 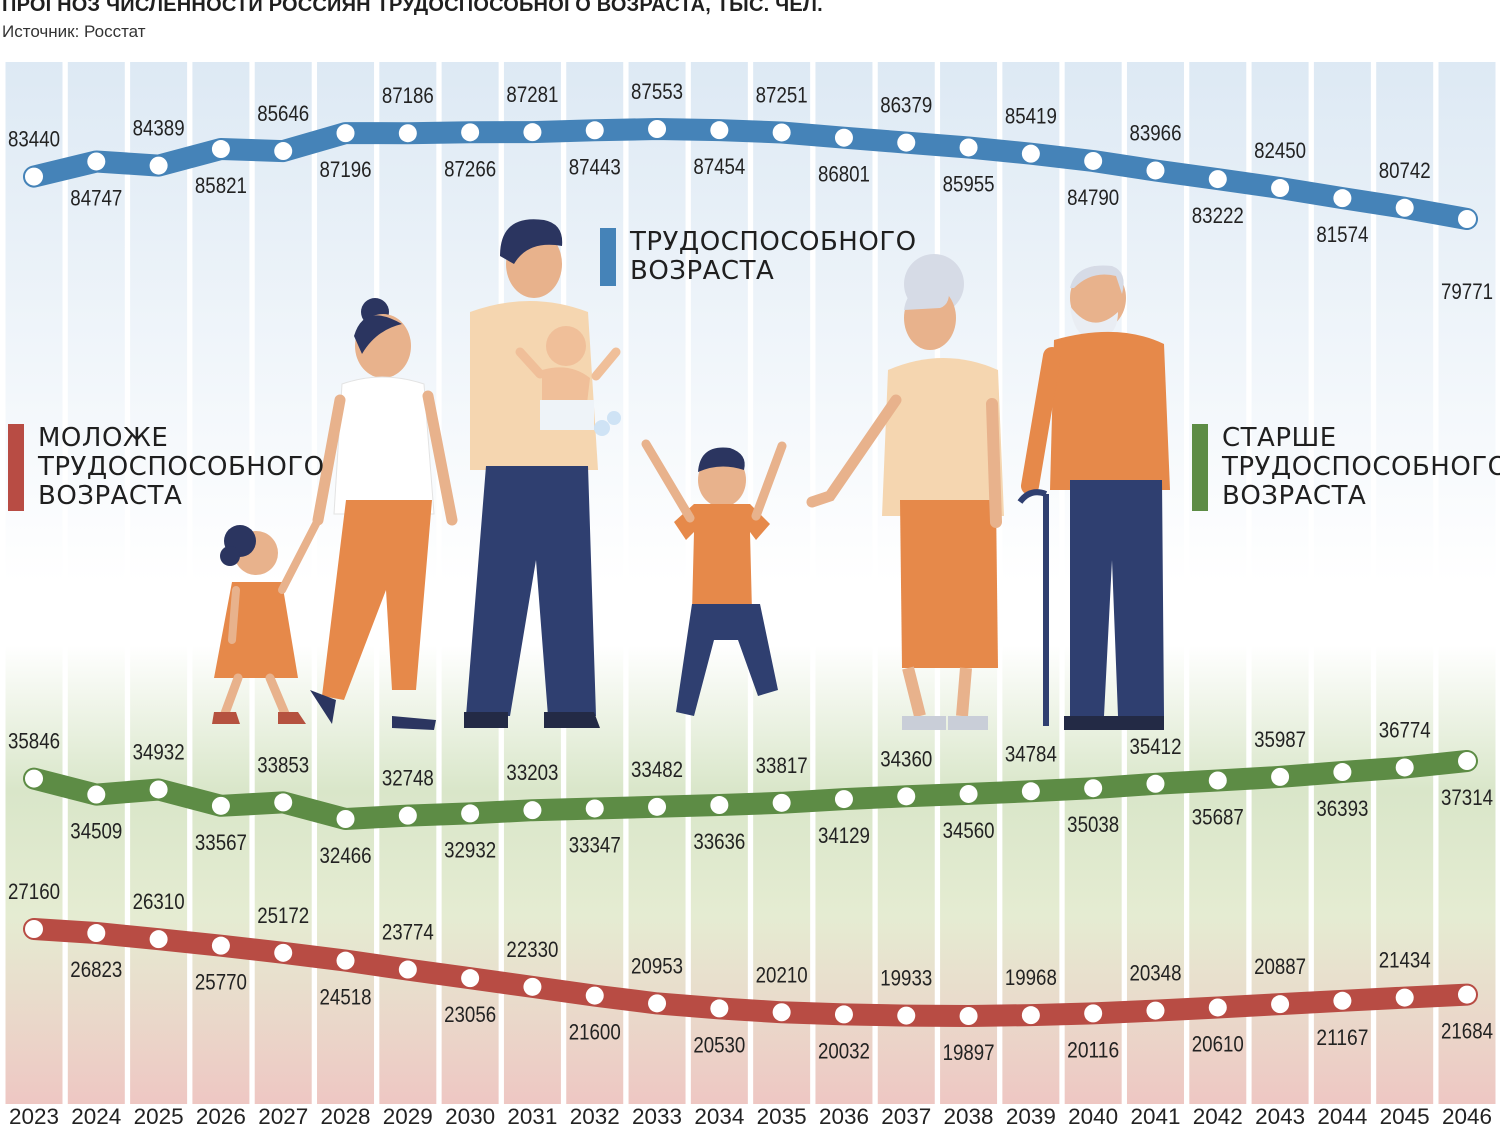 I want to click on value-label: 86379, so click(x=906, y=105).